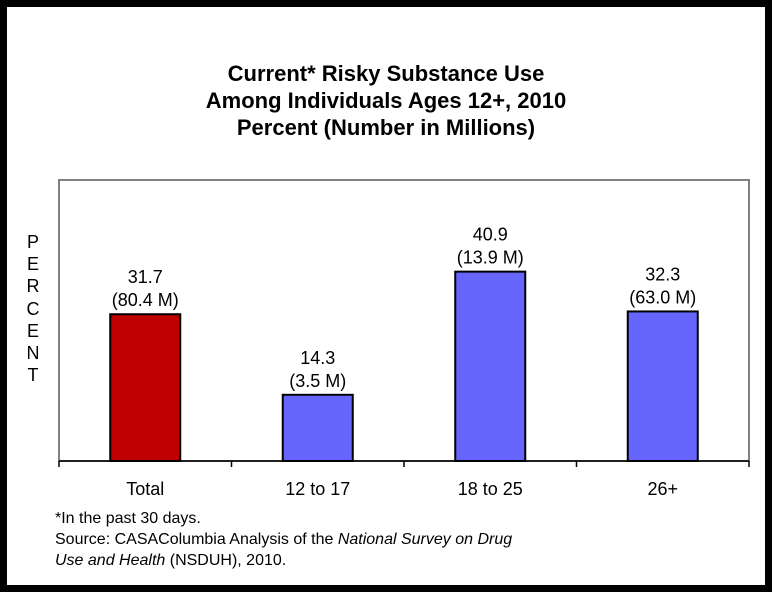 This screenshot has height=592, width=772. Describe the element at coordinates (386, 127) in the screenshot. I see `chart-title-line-3: Percent (Number in Millions)` at that location.